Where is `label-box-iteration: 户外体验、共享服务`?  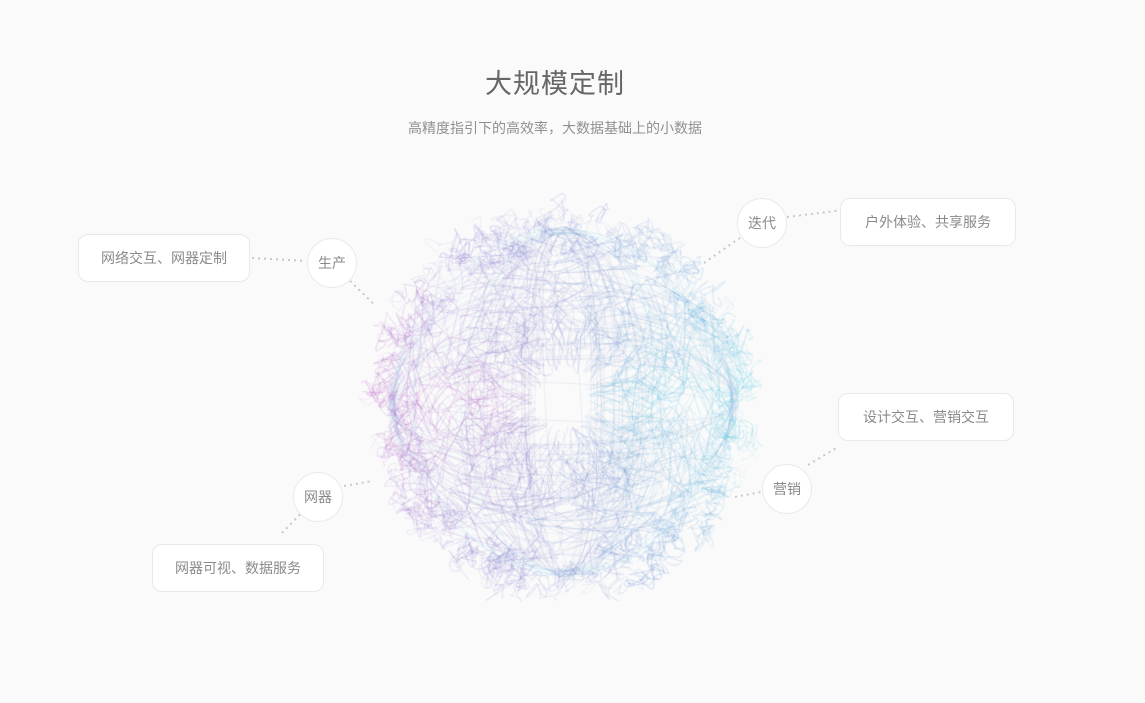 label-box-iteration: 户外体验、共享服务 is located at coordinates (928, 222).